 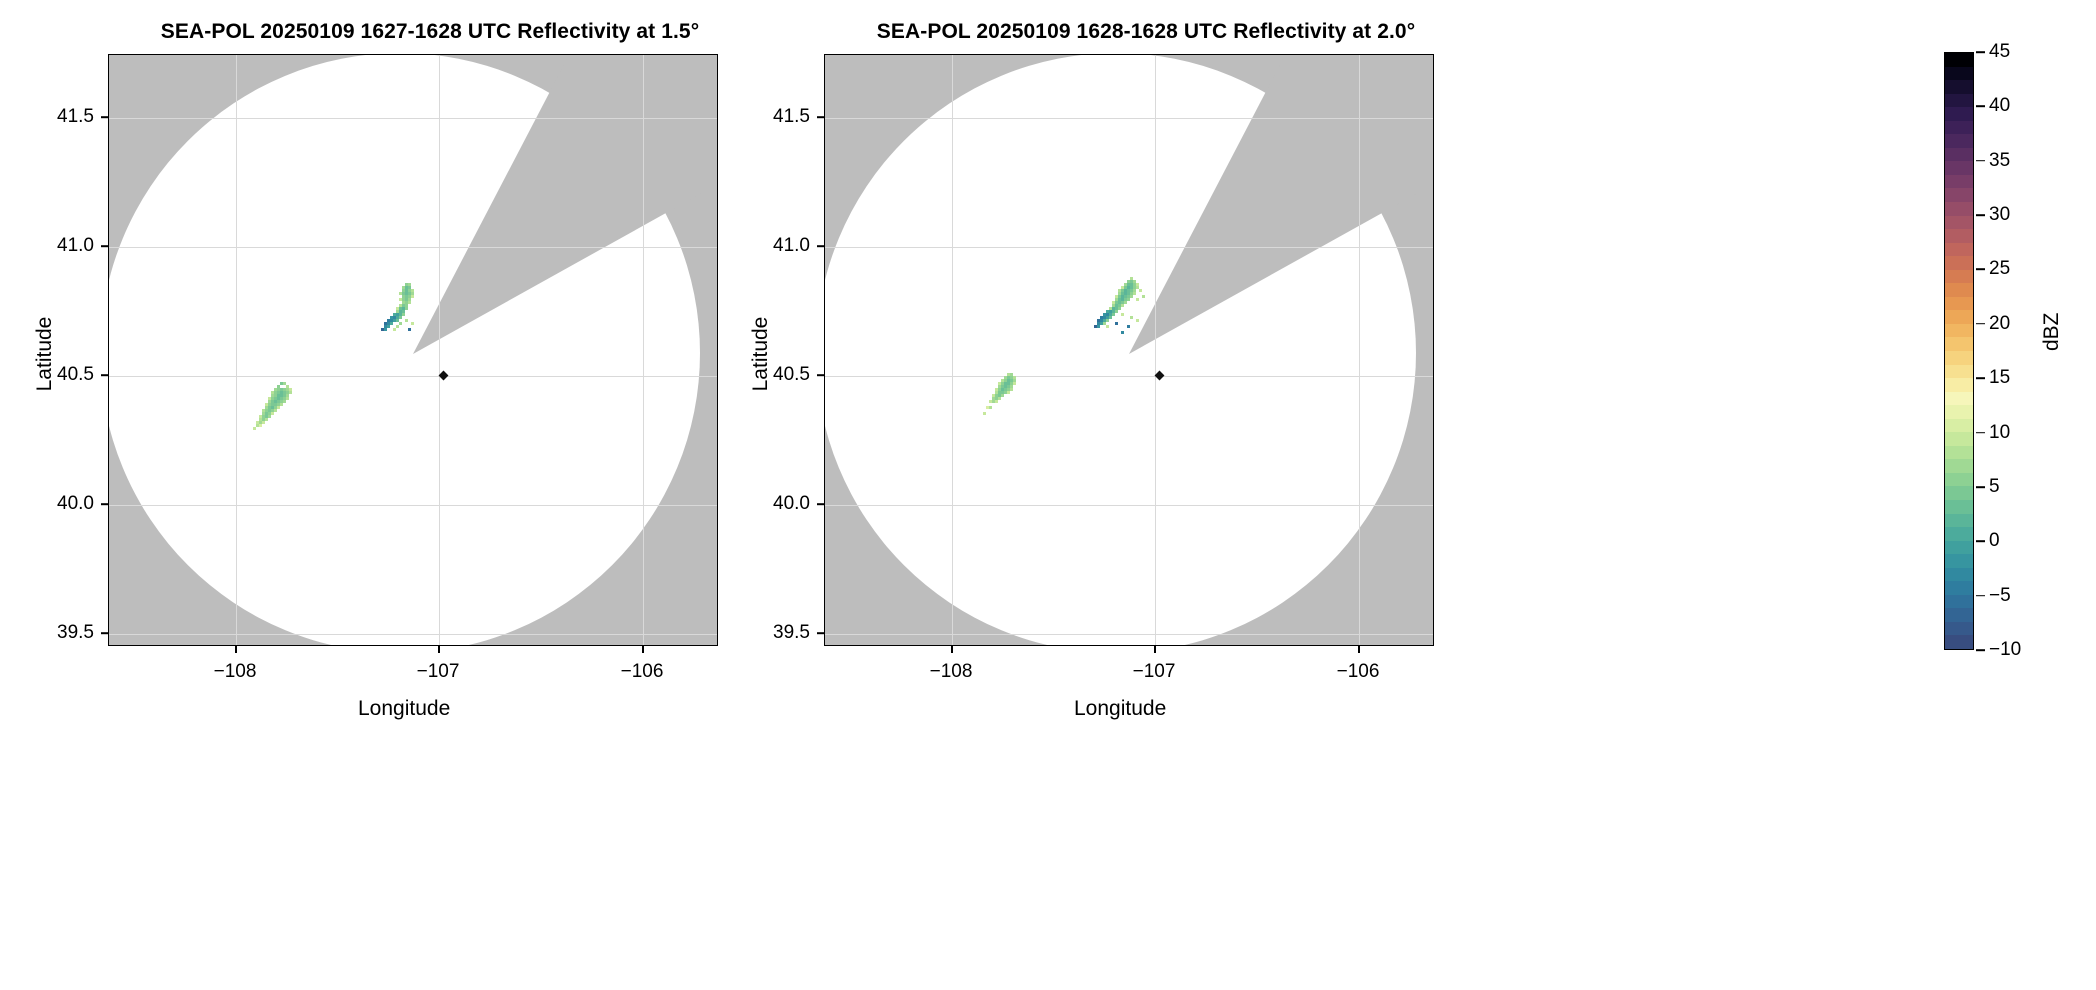 What do you see at coordinates (235, 671) in the screenshot?
I see `xtick-label: −108` at bounding box center [235, 671].